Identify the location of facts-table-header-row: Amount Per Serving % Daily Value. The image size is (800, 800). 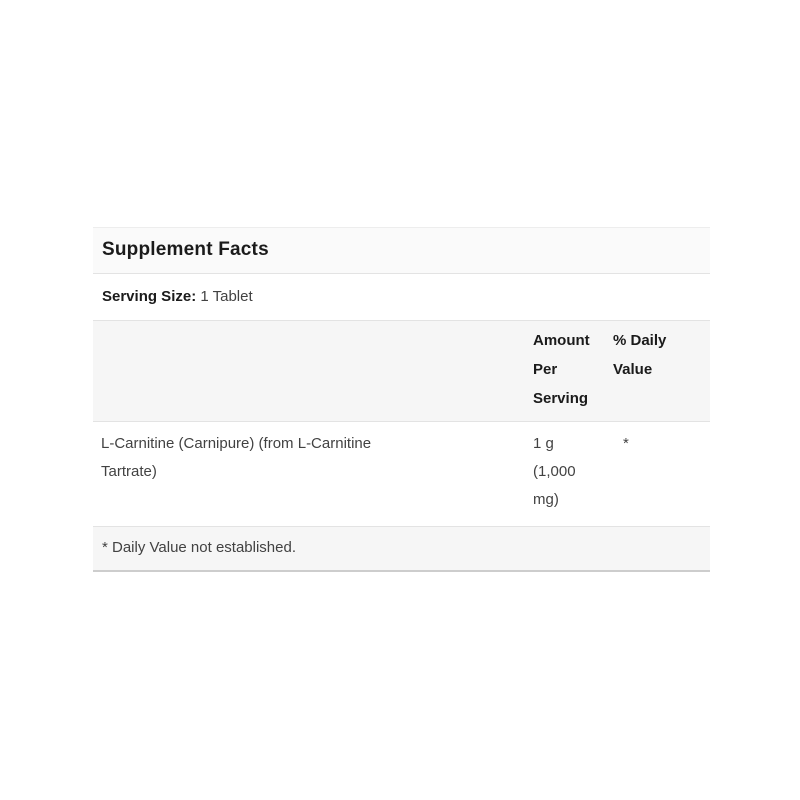
(401, 371).